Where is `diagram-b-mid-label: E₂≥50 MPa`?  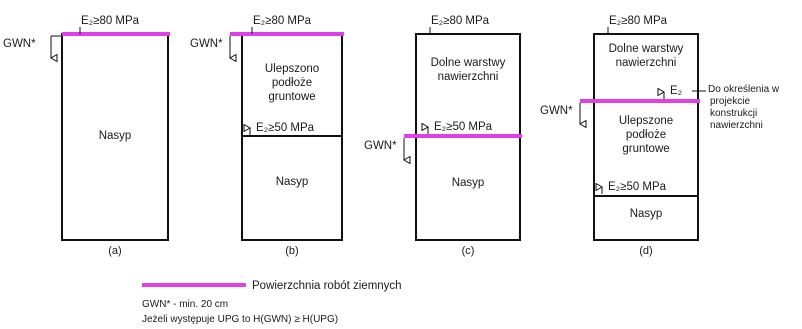 diagram-b-mid-label: E₂≥50 MPa is located at coordinates (285, 128).